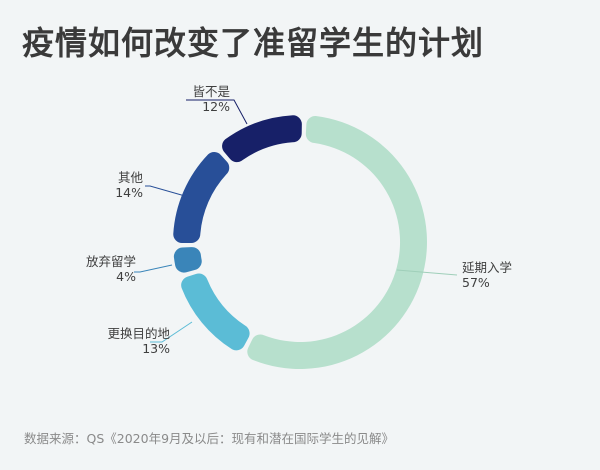 Image resolution: width=600 pixels, height=470 pixels. Describe the element at coordinates (138, 333) in the screenshot. I see `slice-label-change-destination: 更换目的地` at that location.